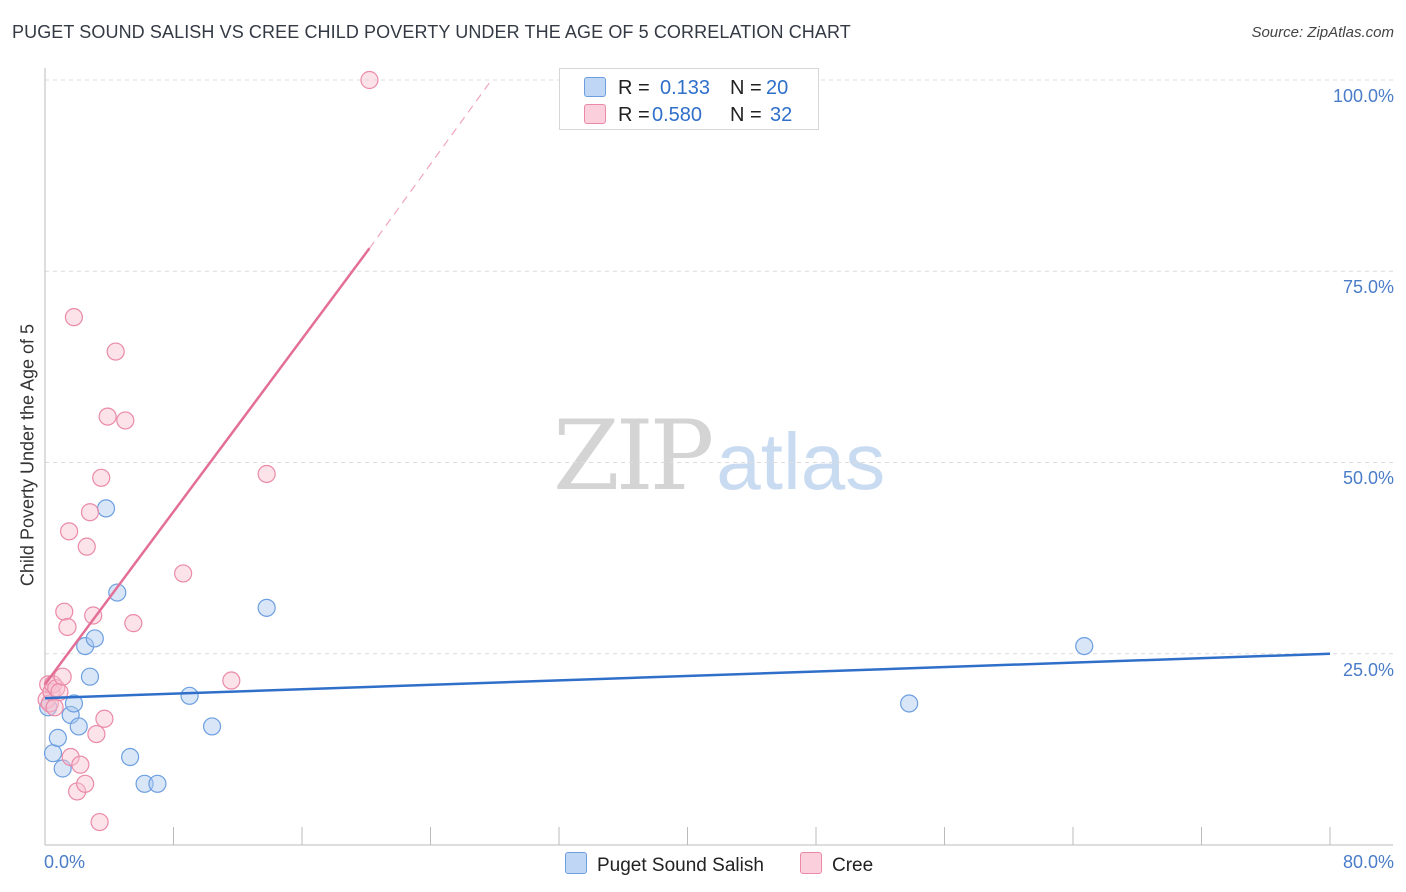 The image size is (1406, 892). Describe the element at coordinates (1363, 96) in the screenshot. I see `y-tick-label-100: 100.0%` at that location.